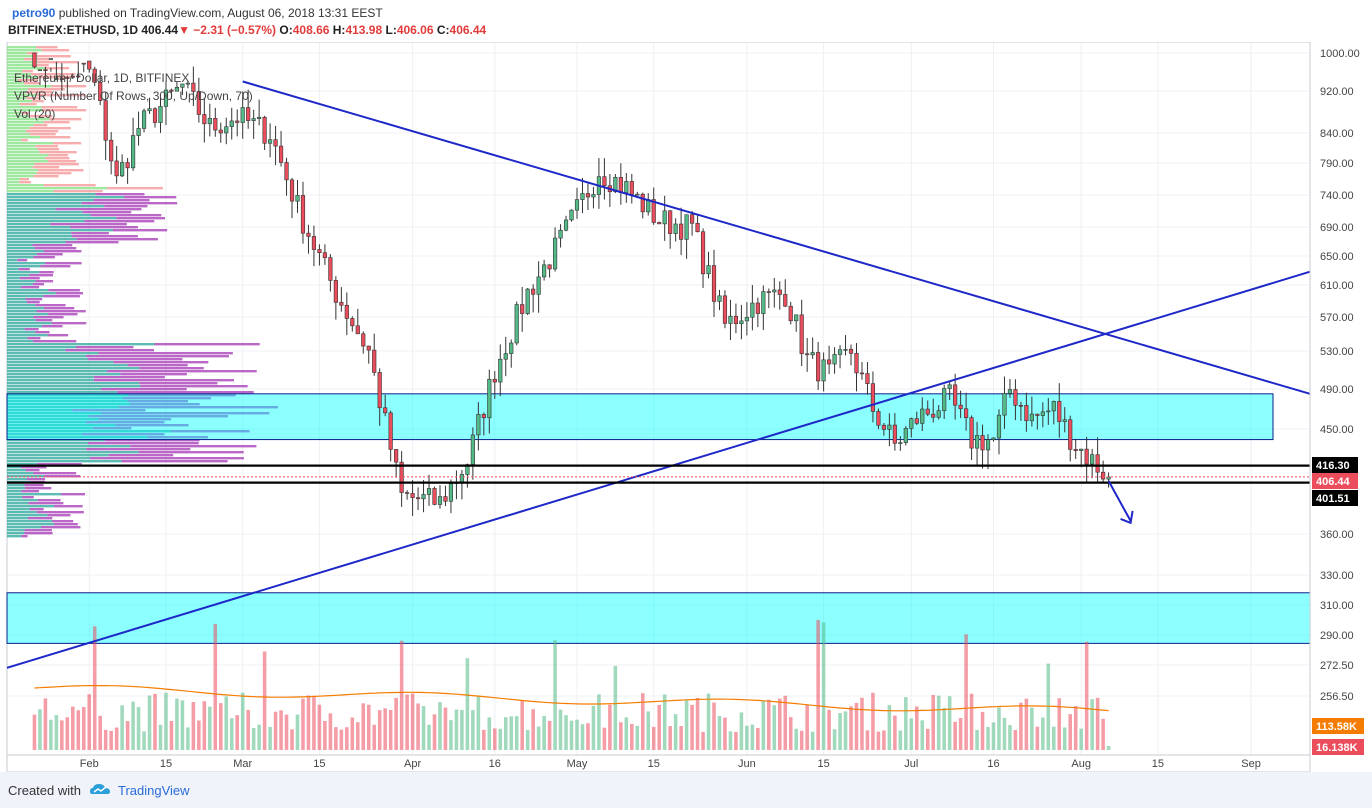 The width and height of the screenshot is (1372, 808). What do you see at coordinates (34, 13) in the screenshot?
I see `author-link: petro90` at bounding box center [34, 13].